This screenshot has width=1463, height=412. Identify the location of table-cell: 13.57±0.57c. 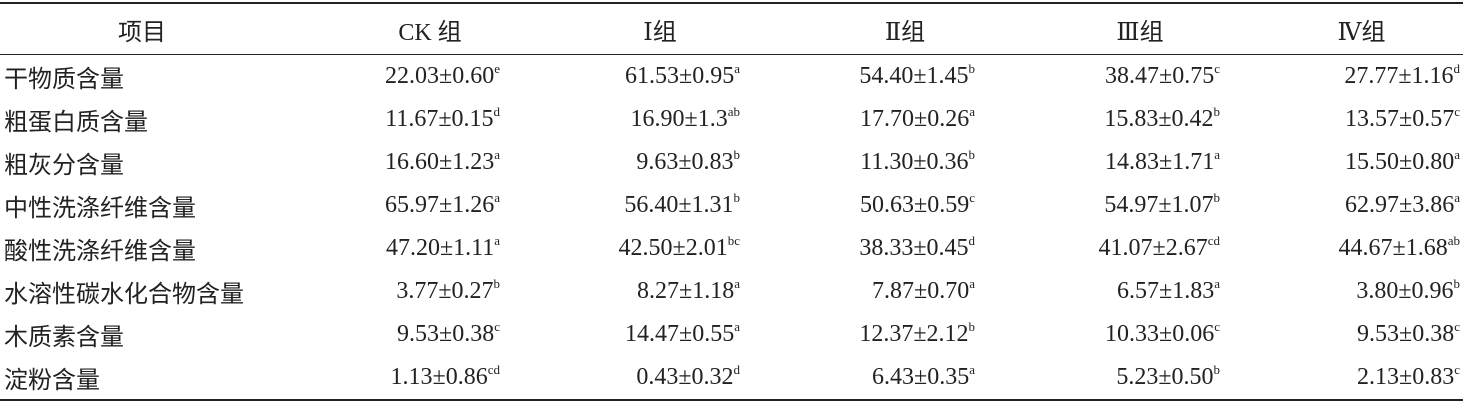
(1361, 119).